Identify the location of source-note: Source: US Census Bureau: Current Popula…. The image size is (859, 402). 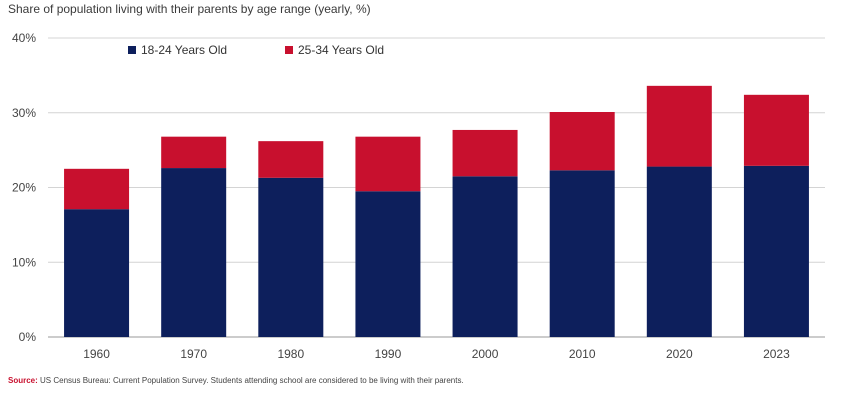
(236, 380).